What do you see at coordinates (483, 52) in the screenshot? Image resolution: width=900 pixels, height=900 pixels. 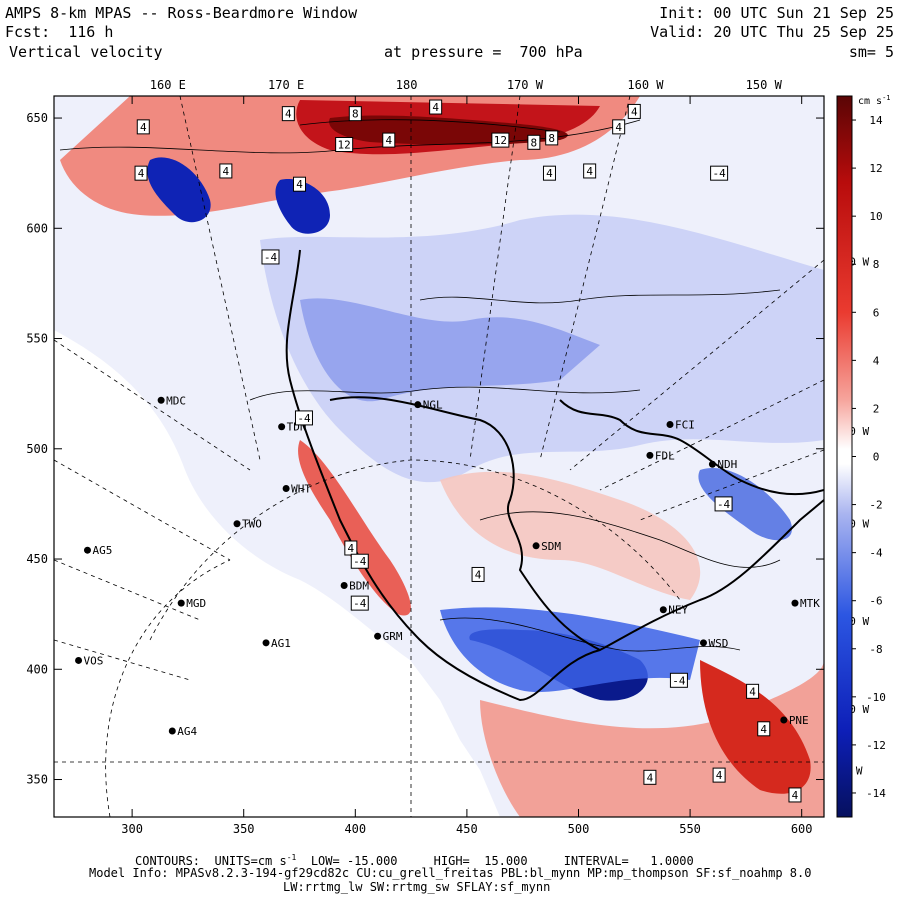 I see `pressure-level: at pressure = 700 hPa` at bounding box center [483, 52].